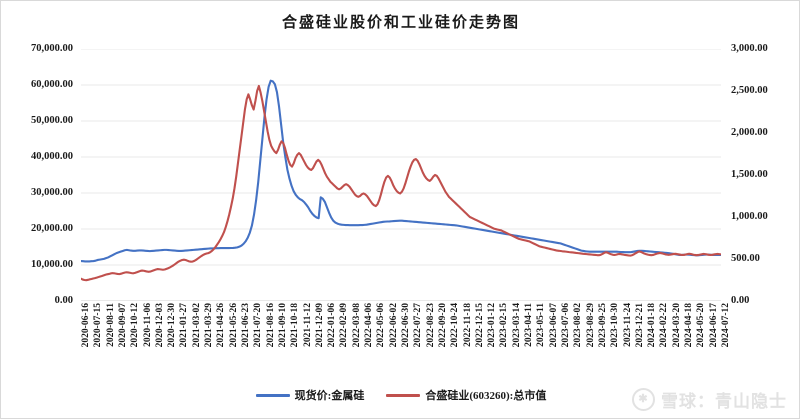 The width and height of the screenshot is (800, 419). I want to click on x-tick: 2021-03-29, so click(209, 325).